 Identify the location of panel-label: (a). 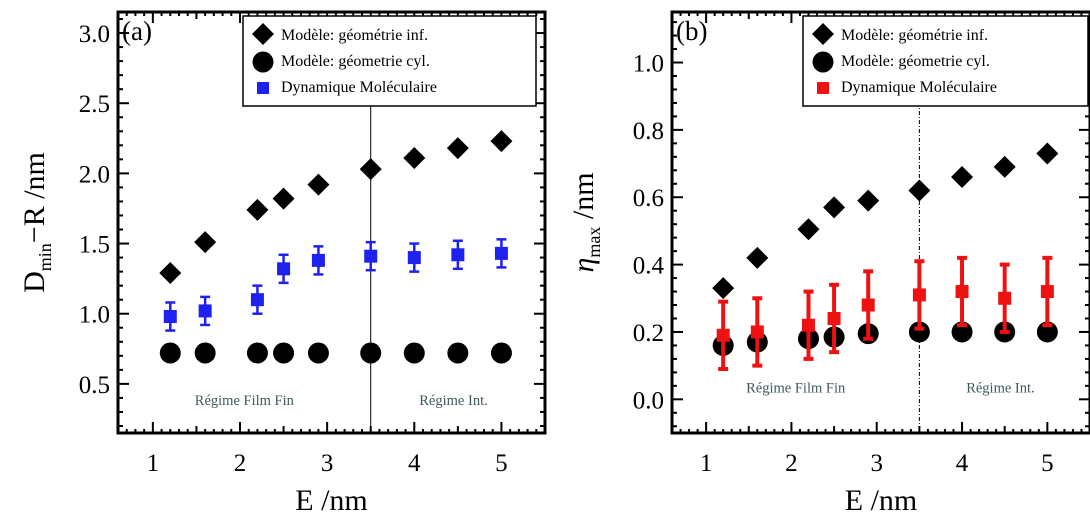
(137, 31).